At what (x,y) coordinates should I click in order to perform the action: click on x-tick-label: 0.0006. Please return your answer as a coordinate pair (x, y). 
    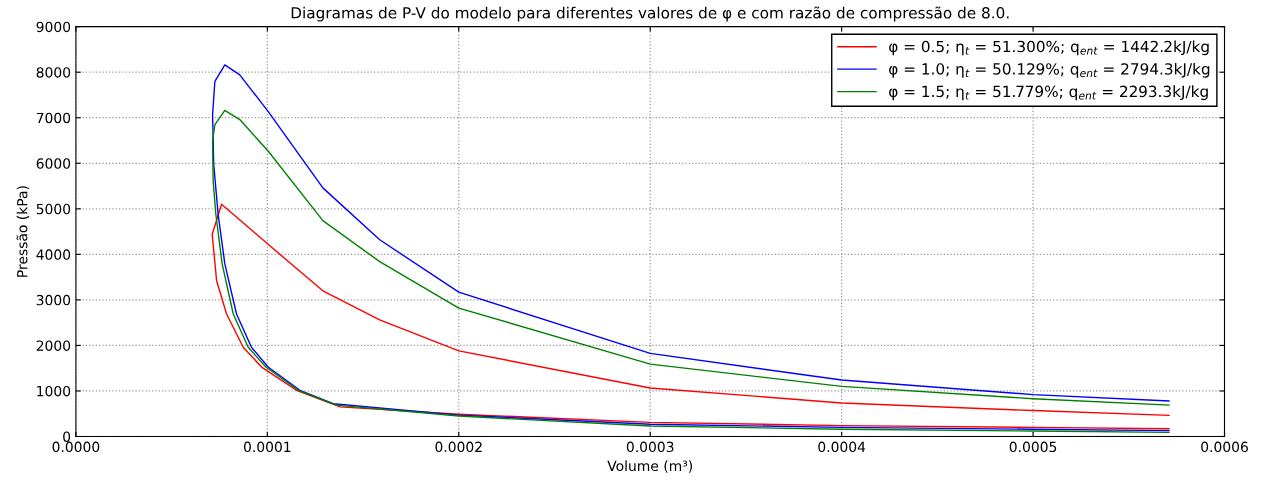
    Looking at the image, I should click on (1224, 447).